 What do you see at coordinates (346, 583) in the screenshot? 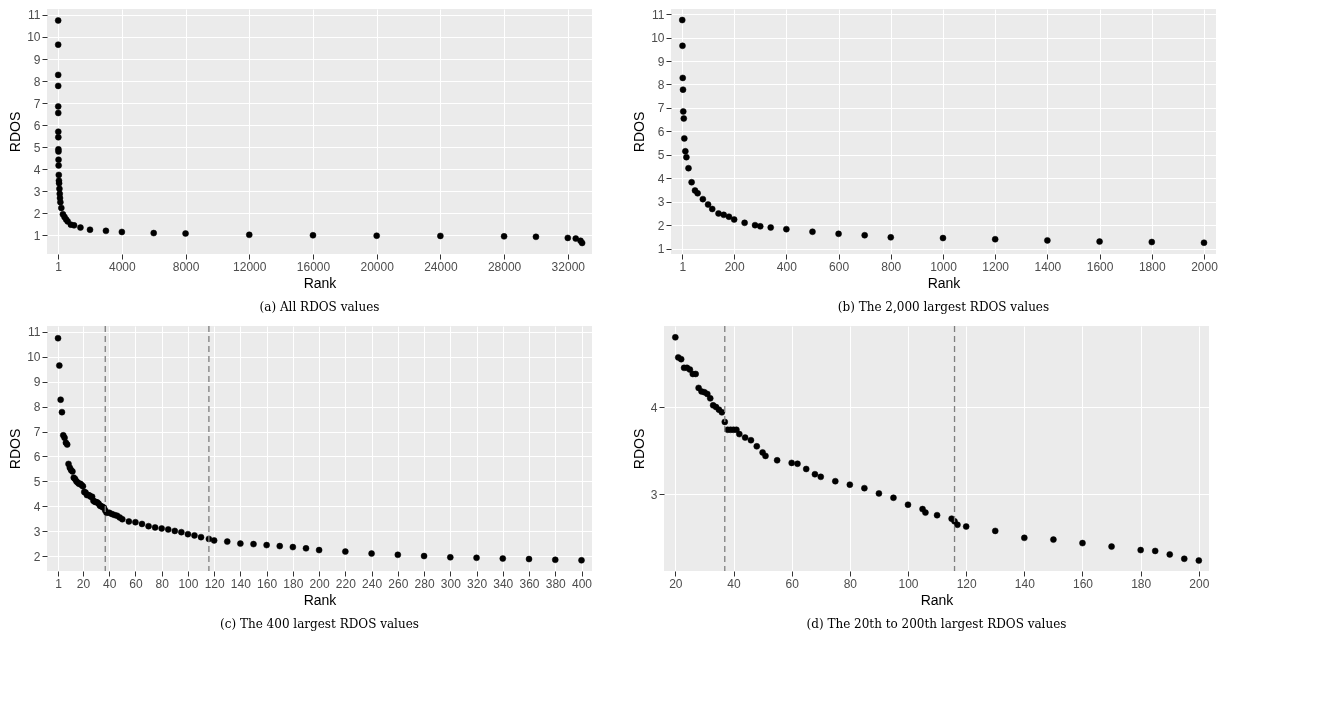
I see `x-tick-label: 220` at bounding box center [346, 583].